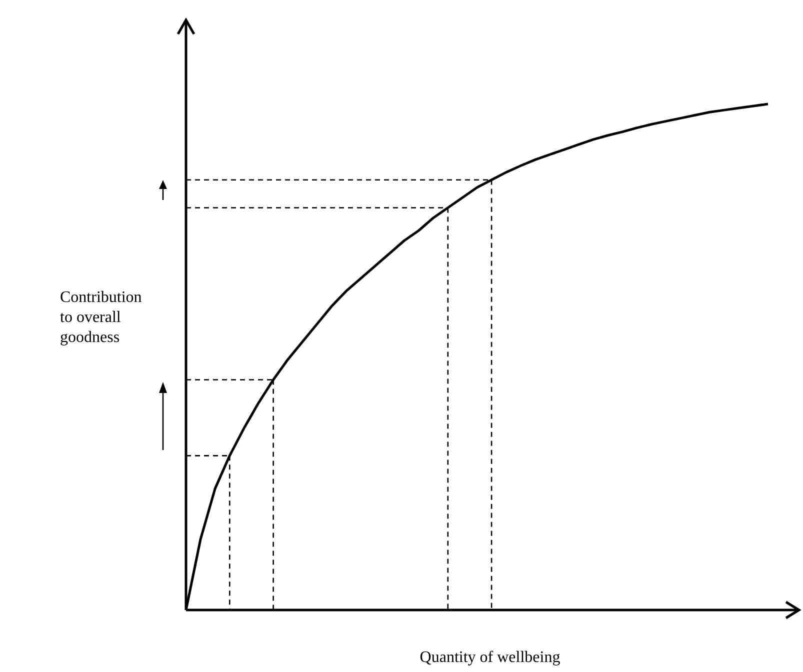 The width and height of the screenshot is (803, 672). Describe the element at coordinates (101, 317) in the screenshot. I see `y-axis-title: Contribution to overall goodness` at that location.